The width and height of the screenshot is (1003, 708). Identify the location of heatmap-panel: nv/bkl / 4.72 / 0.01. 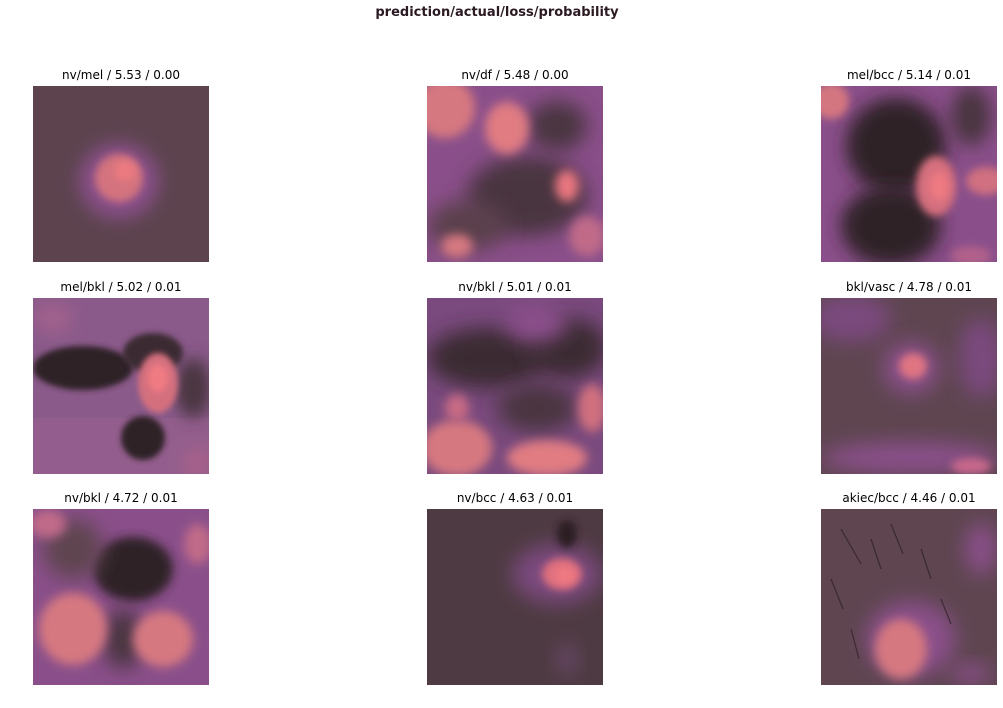
(121, 588).